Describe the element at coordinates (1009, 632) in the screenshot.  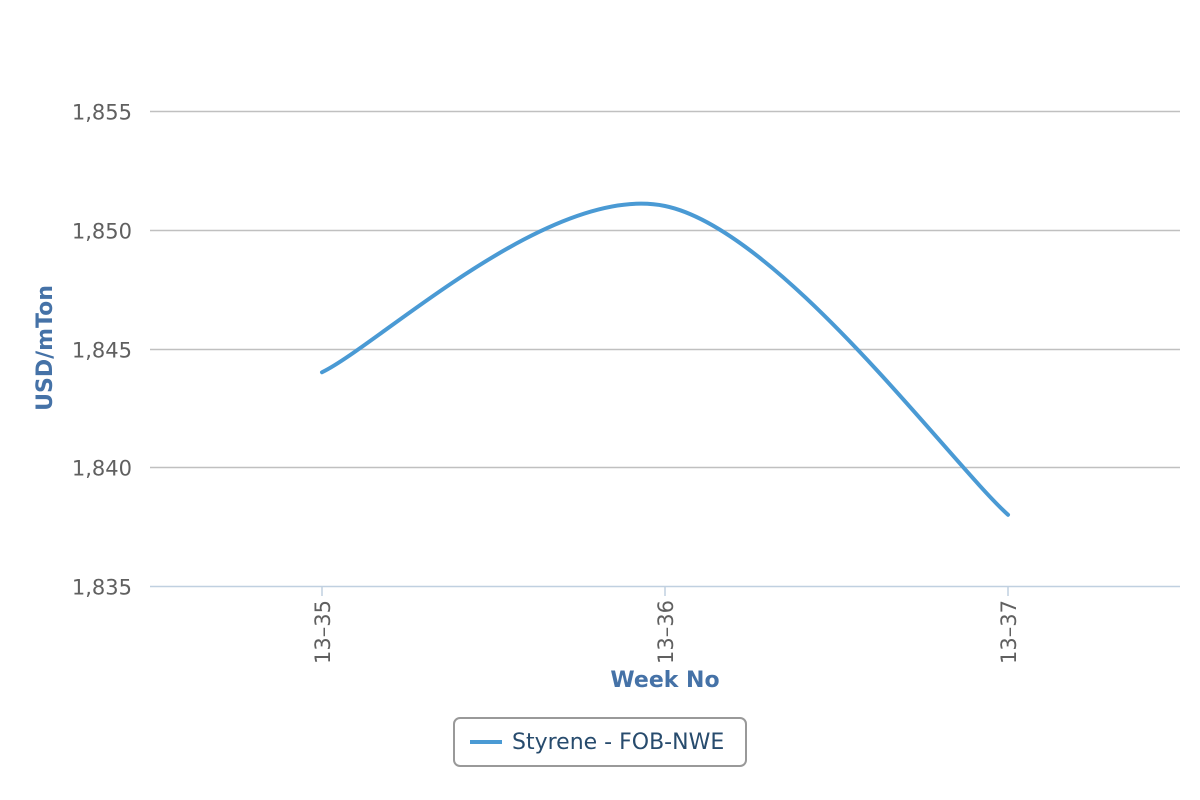
I see `x-tick-label: 13–37` at that location.